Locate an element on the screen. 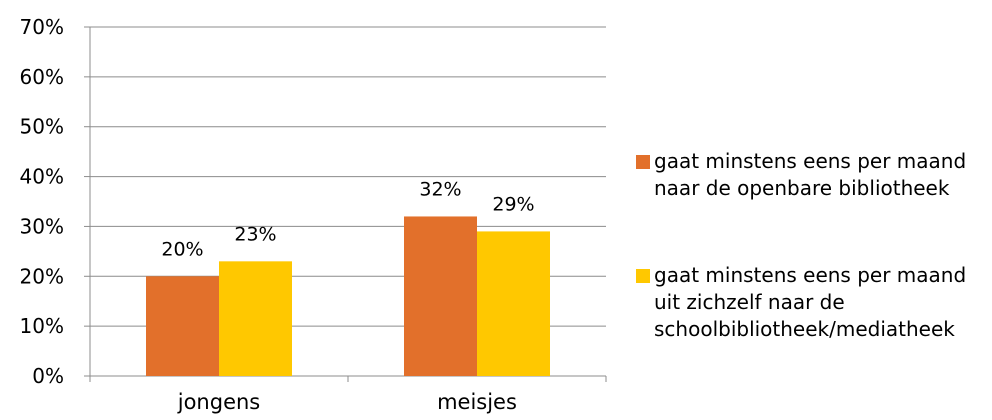  y-tick-label: 0% is located at coordinates (48, 376).